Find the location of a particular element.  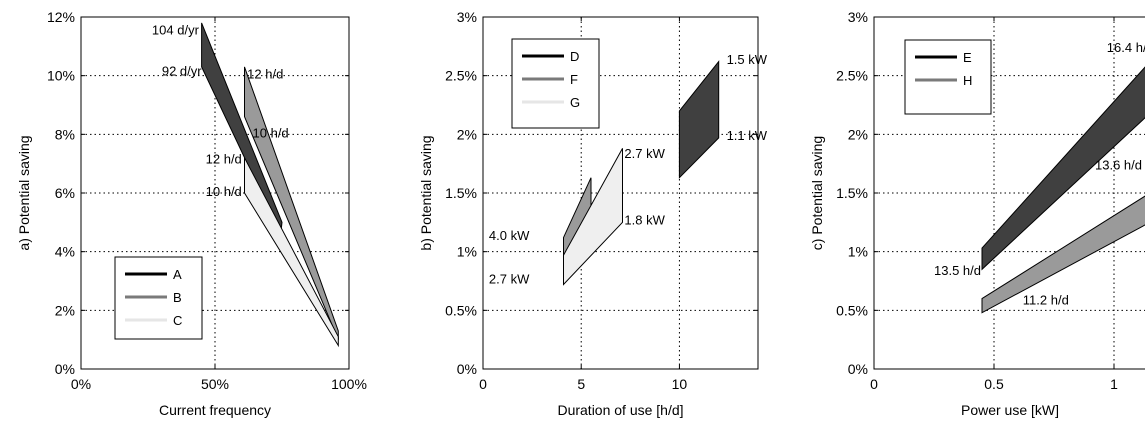

x-axis-label: Duration of use [h/d] is located at coordinates (620, 410).